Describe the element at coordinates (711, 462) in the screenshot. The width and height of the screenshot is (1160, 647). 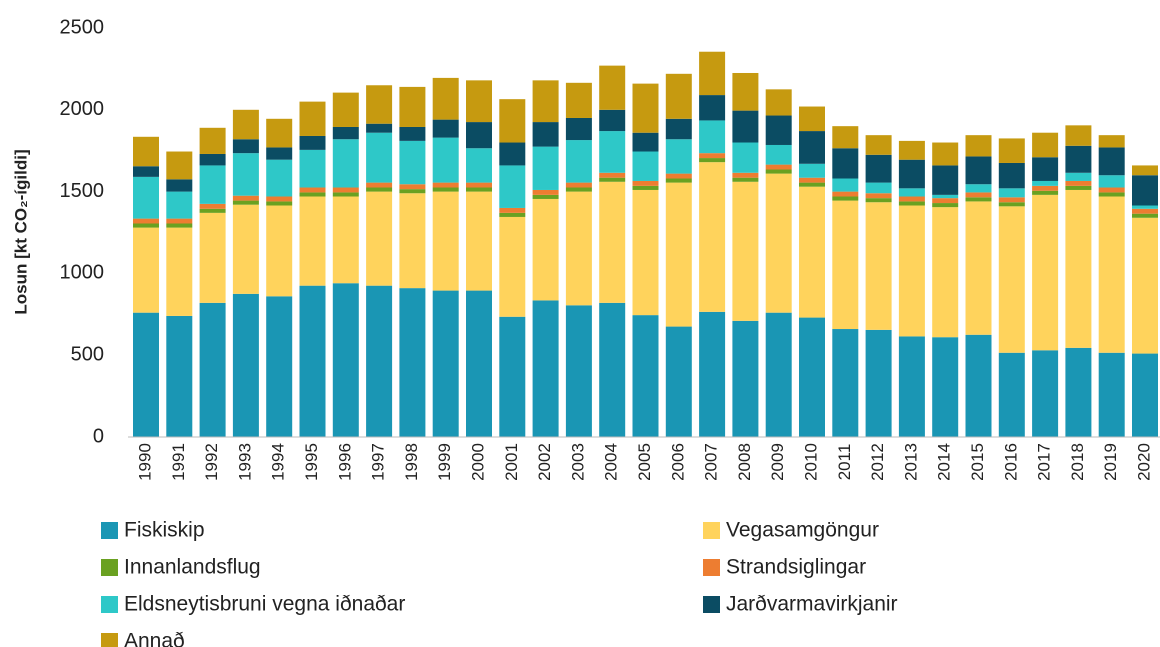
I see `x-tick-label: 2007` at that location.